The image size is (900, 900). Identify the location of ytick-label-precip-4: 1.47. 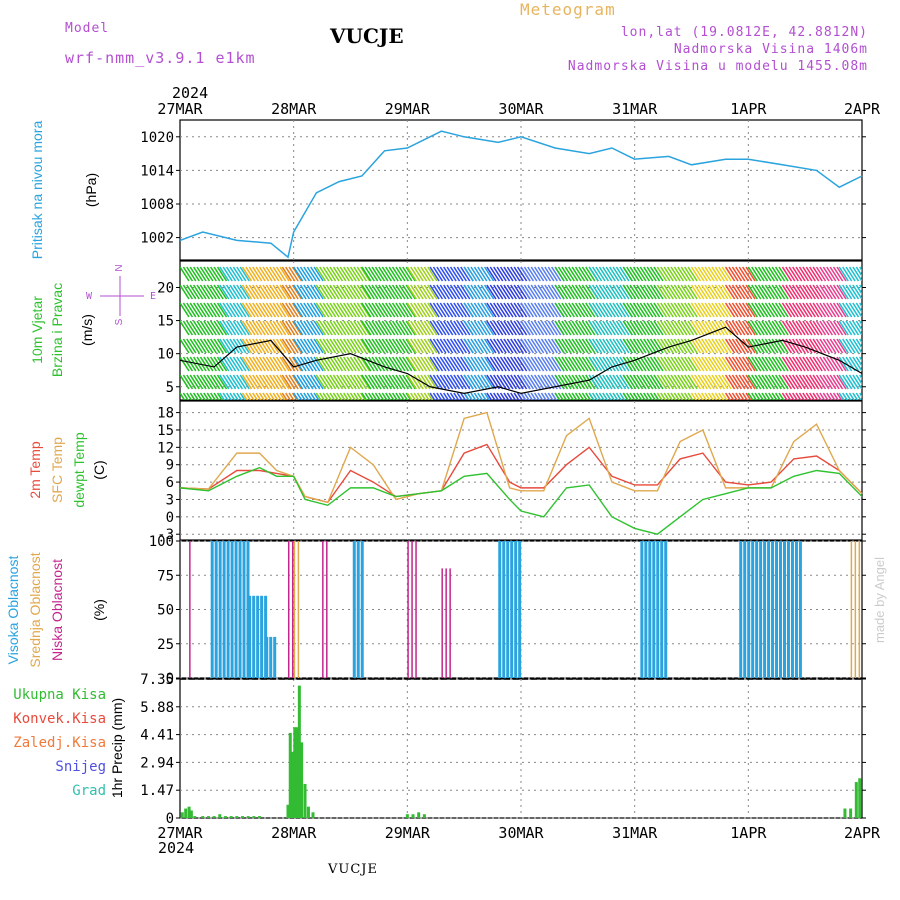
(157, 791).